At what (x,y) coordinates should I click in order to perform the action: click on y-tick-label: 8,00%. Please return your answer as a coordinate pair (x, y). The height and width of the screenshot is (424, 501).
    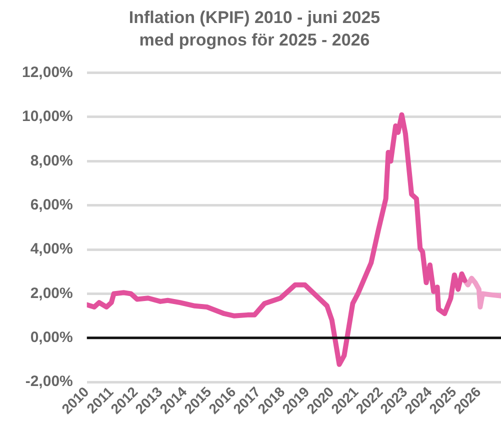
    Looking at the image, I should click on (51, 161).